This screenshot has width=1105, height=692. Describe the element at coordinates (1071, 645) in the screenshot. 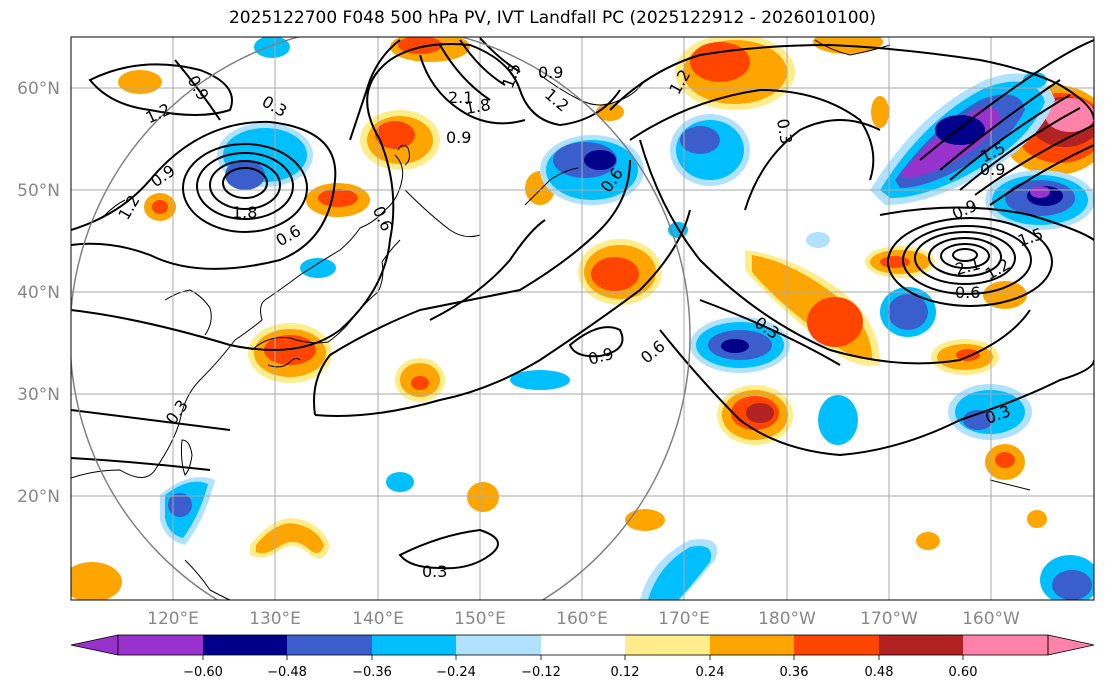

I see `colorbar-extend-max` at that location.